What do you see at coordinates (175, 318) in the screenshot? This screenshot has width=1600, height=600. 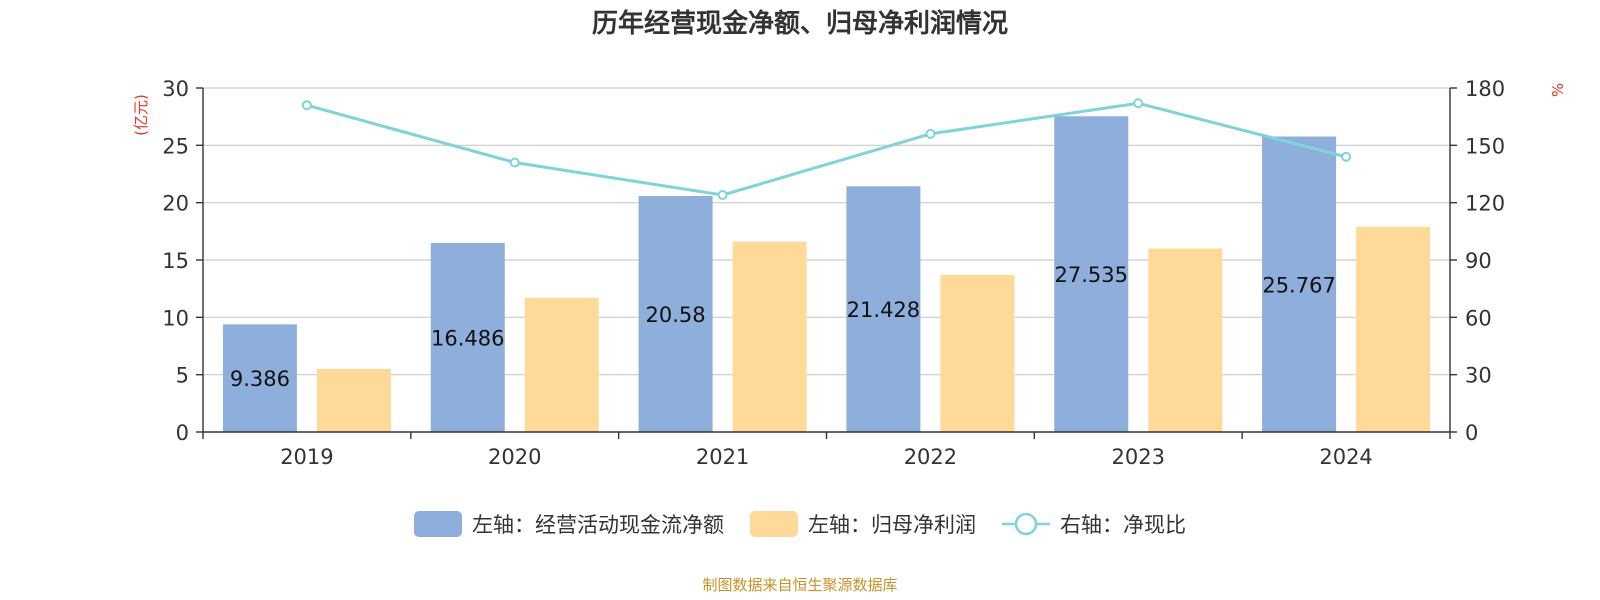 I see `left-axis-tick-label: 10` at bounding box center [175, 318].